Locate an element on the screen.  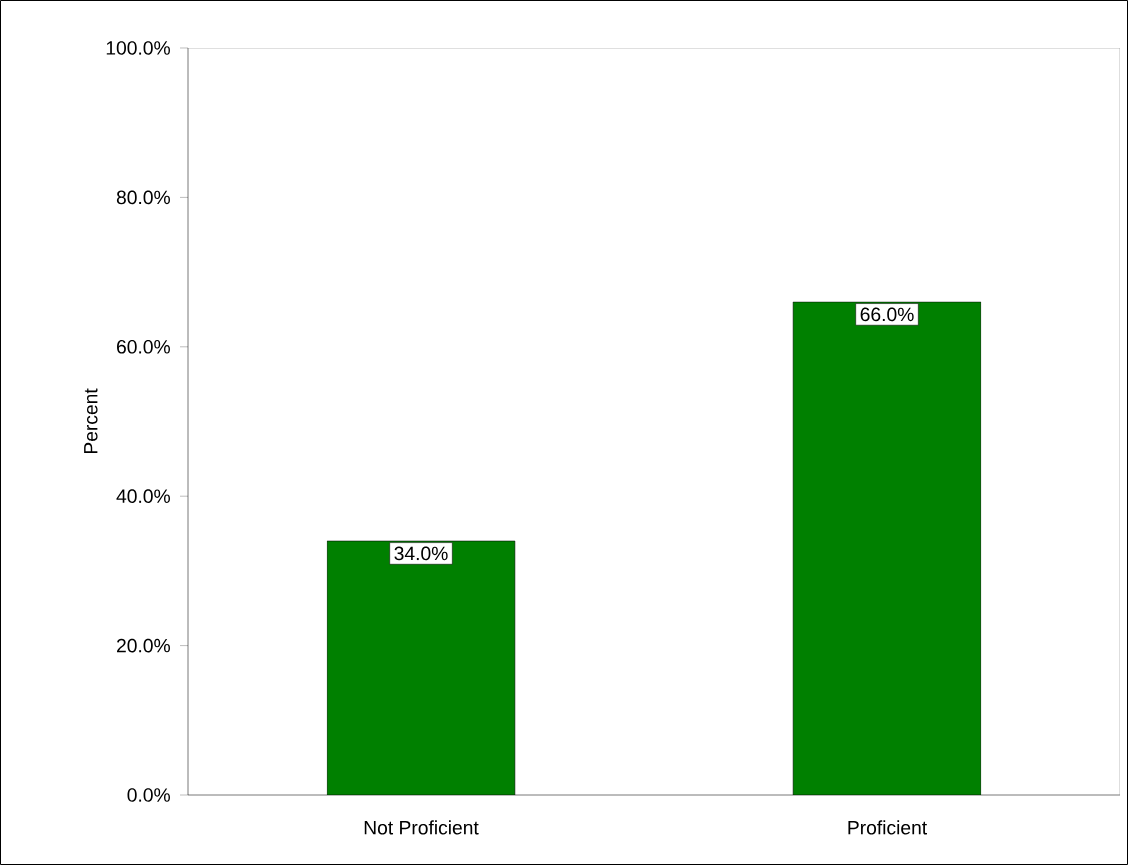
y-tick-label: 80.0% is located at coordinates (143, 197).